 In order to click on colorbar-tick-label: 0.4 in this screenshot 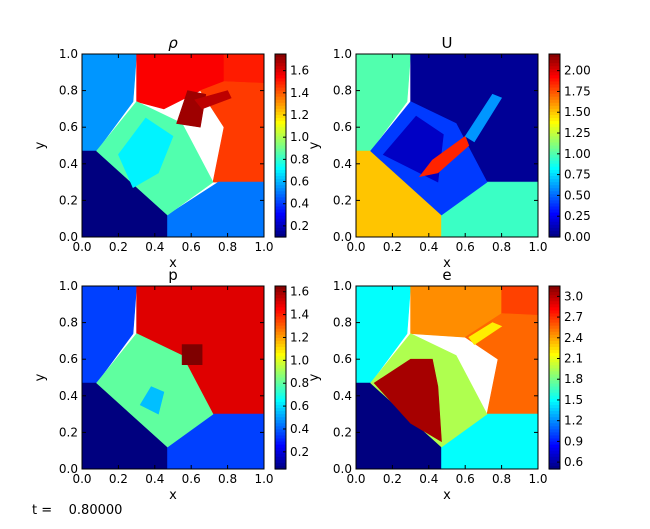, I will do `click(299, 204)`.